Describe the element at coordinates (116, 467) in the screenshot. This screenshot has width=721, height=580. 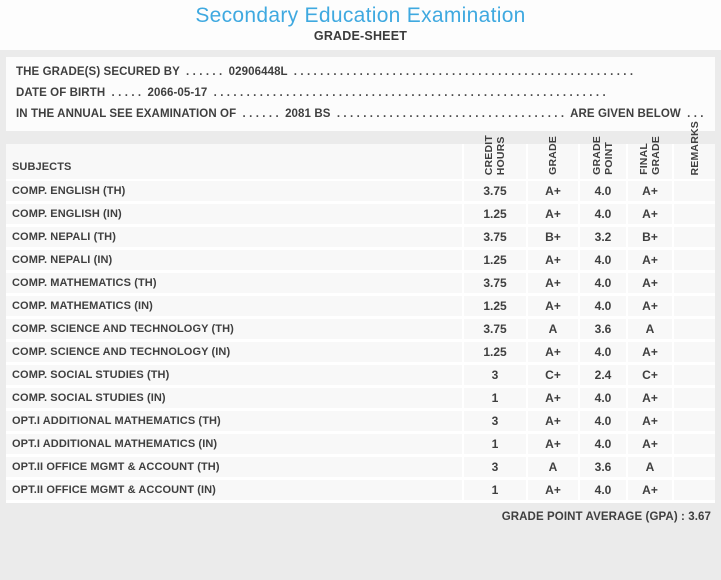
I see `subject-cell: OPT.II OFFICE MGMT & ACCOUNT (TH)` at that location.